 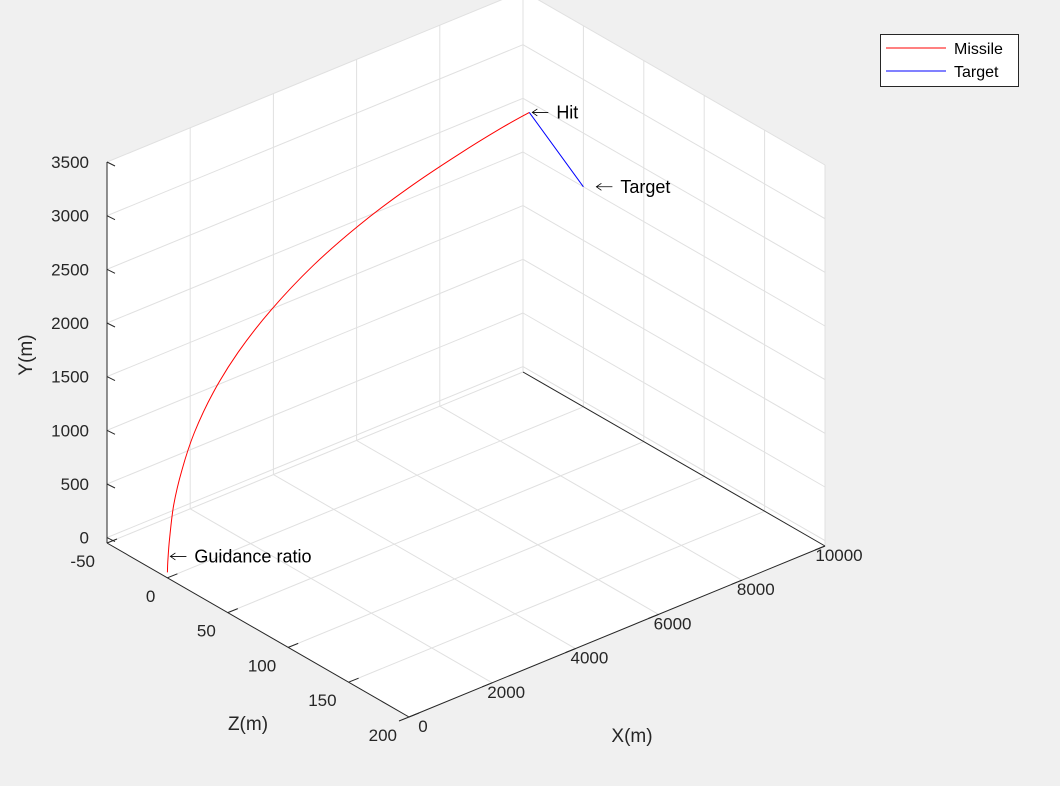 I want to click on series-line-target, so click(x=556, y=150).